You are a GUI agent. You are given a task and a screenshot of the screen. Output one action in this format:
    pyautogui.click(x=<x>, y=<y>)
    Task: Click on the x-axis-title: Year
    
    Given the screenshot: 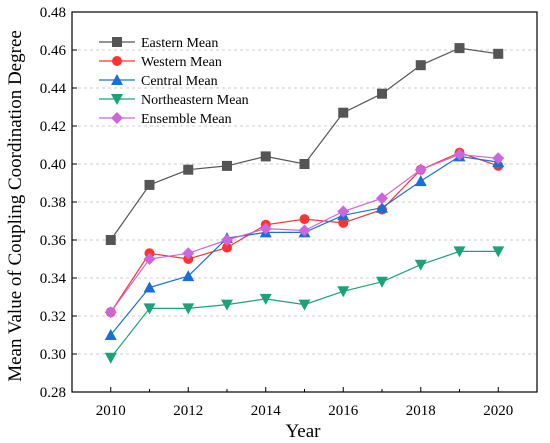 What is the action you would take?
    pyautogui.click(x=303, y=431)
    